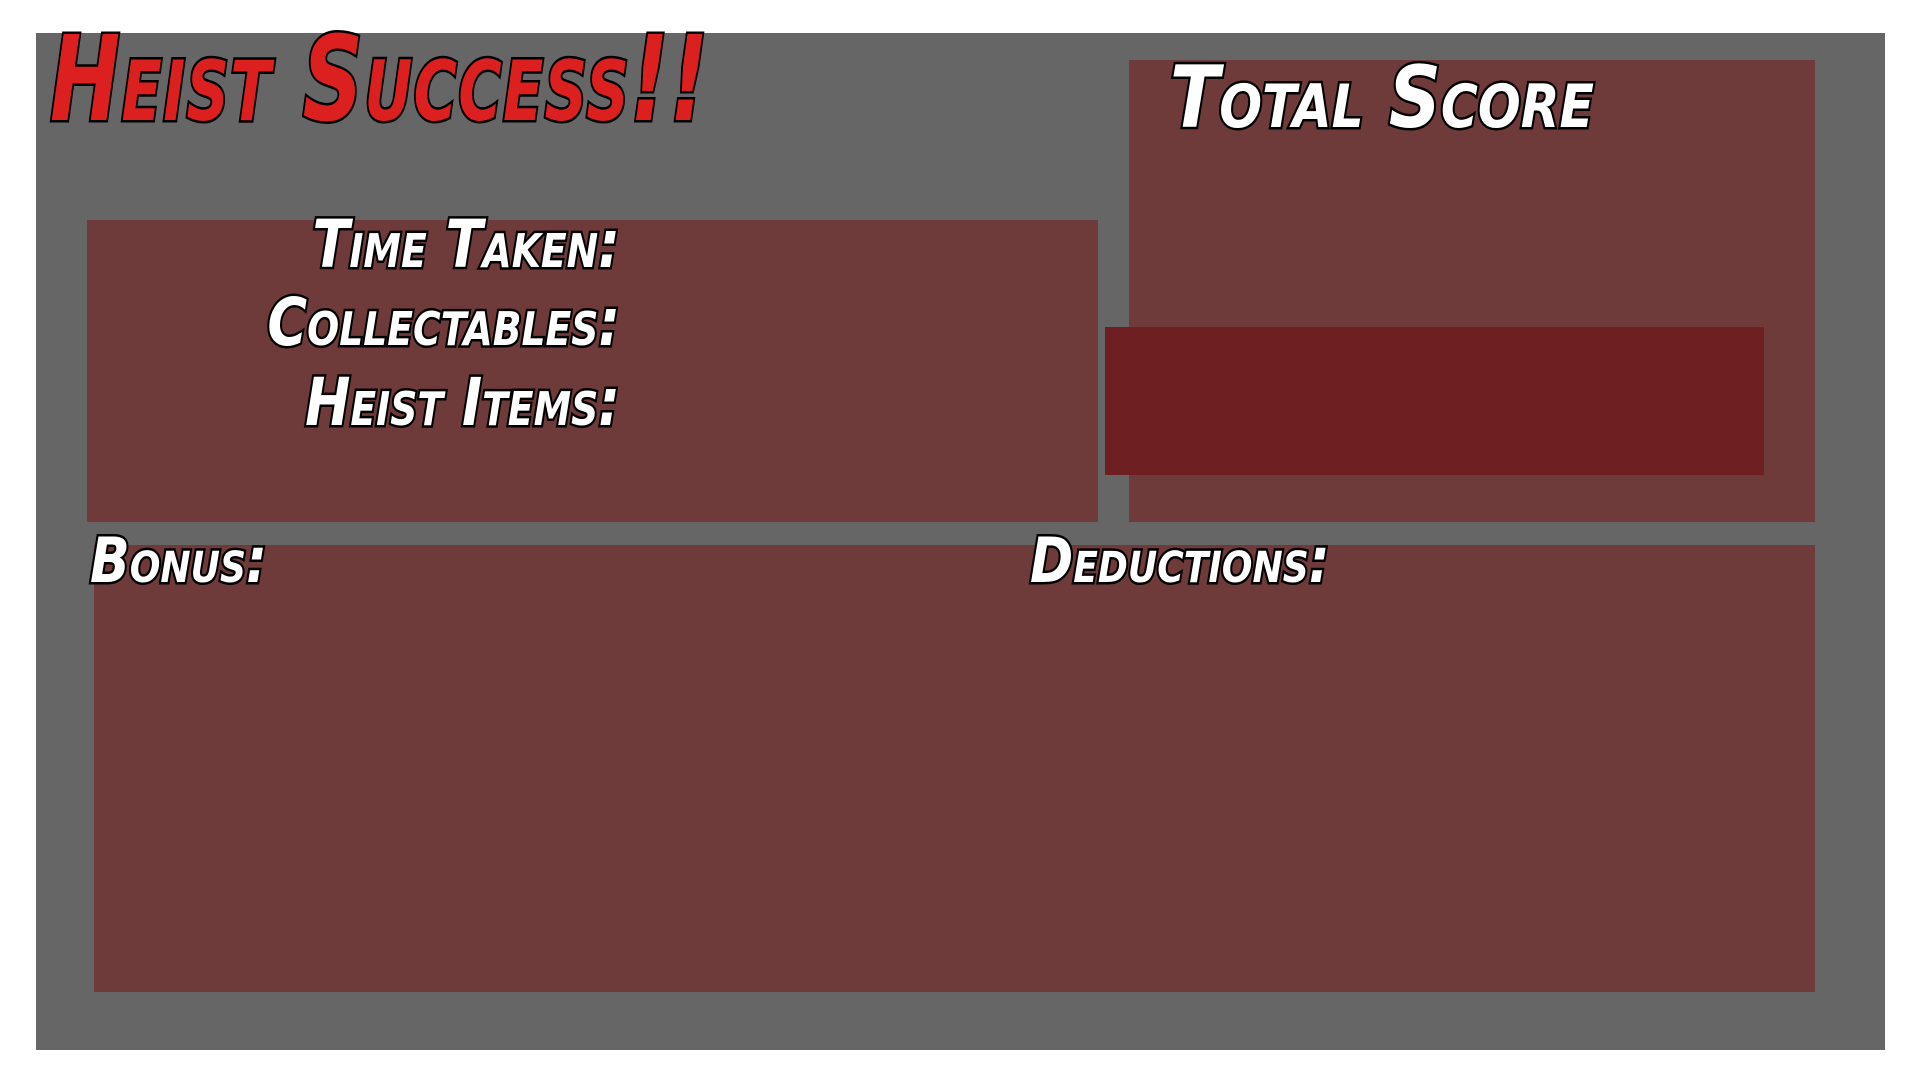 The image size is (1920, 1080). I want to click on bonus-label: Bonus:, so click(178, 560).